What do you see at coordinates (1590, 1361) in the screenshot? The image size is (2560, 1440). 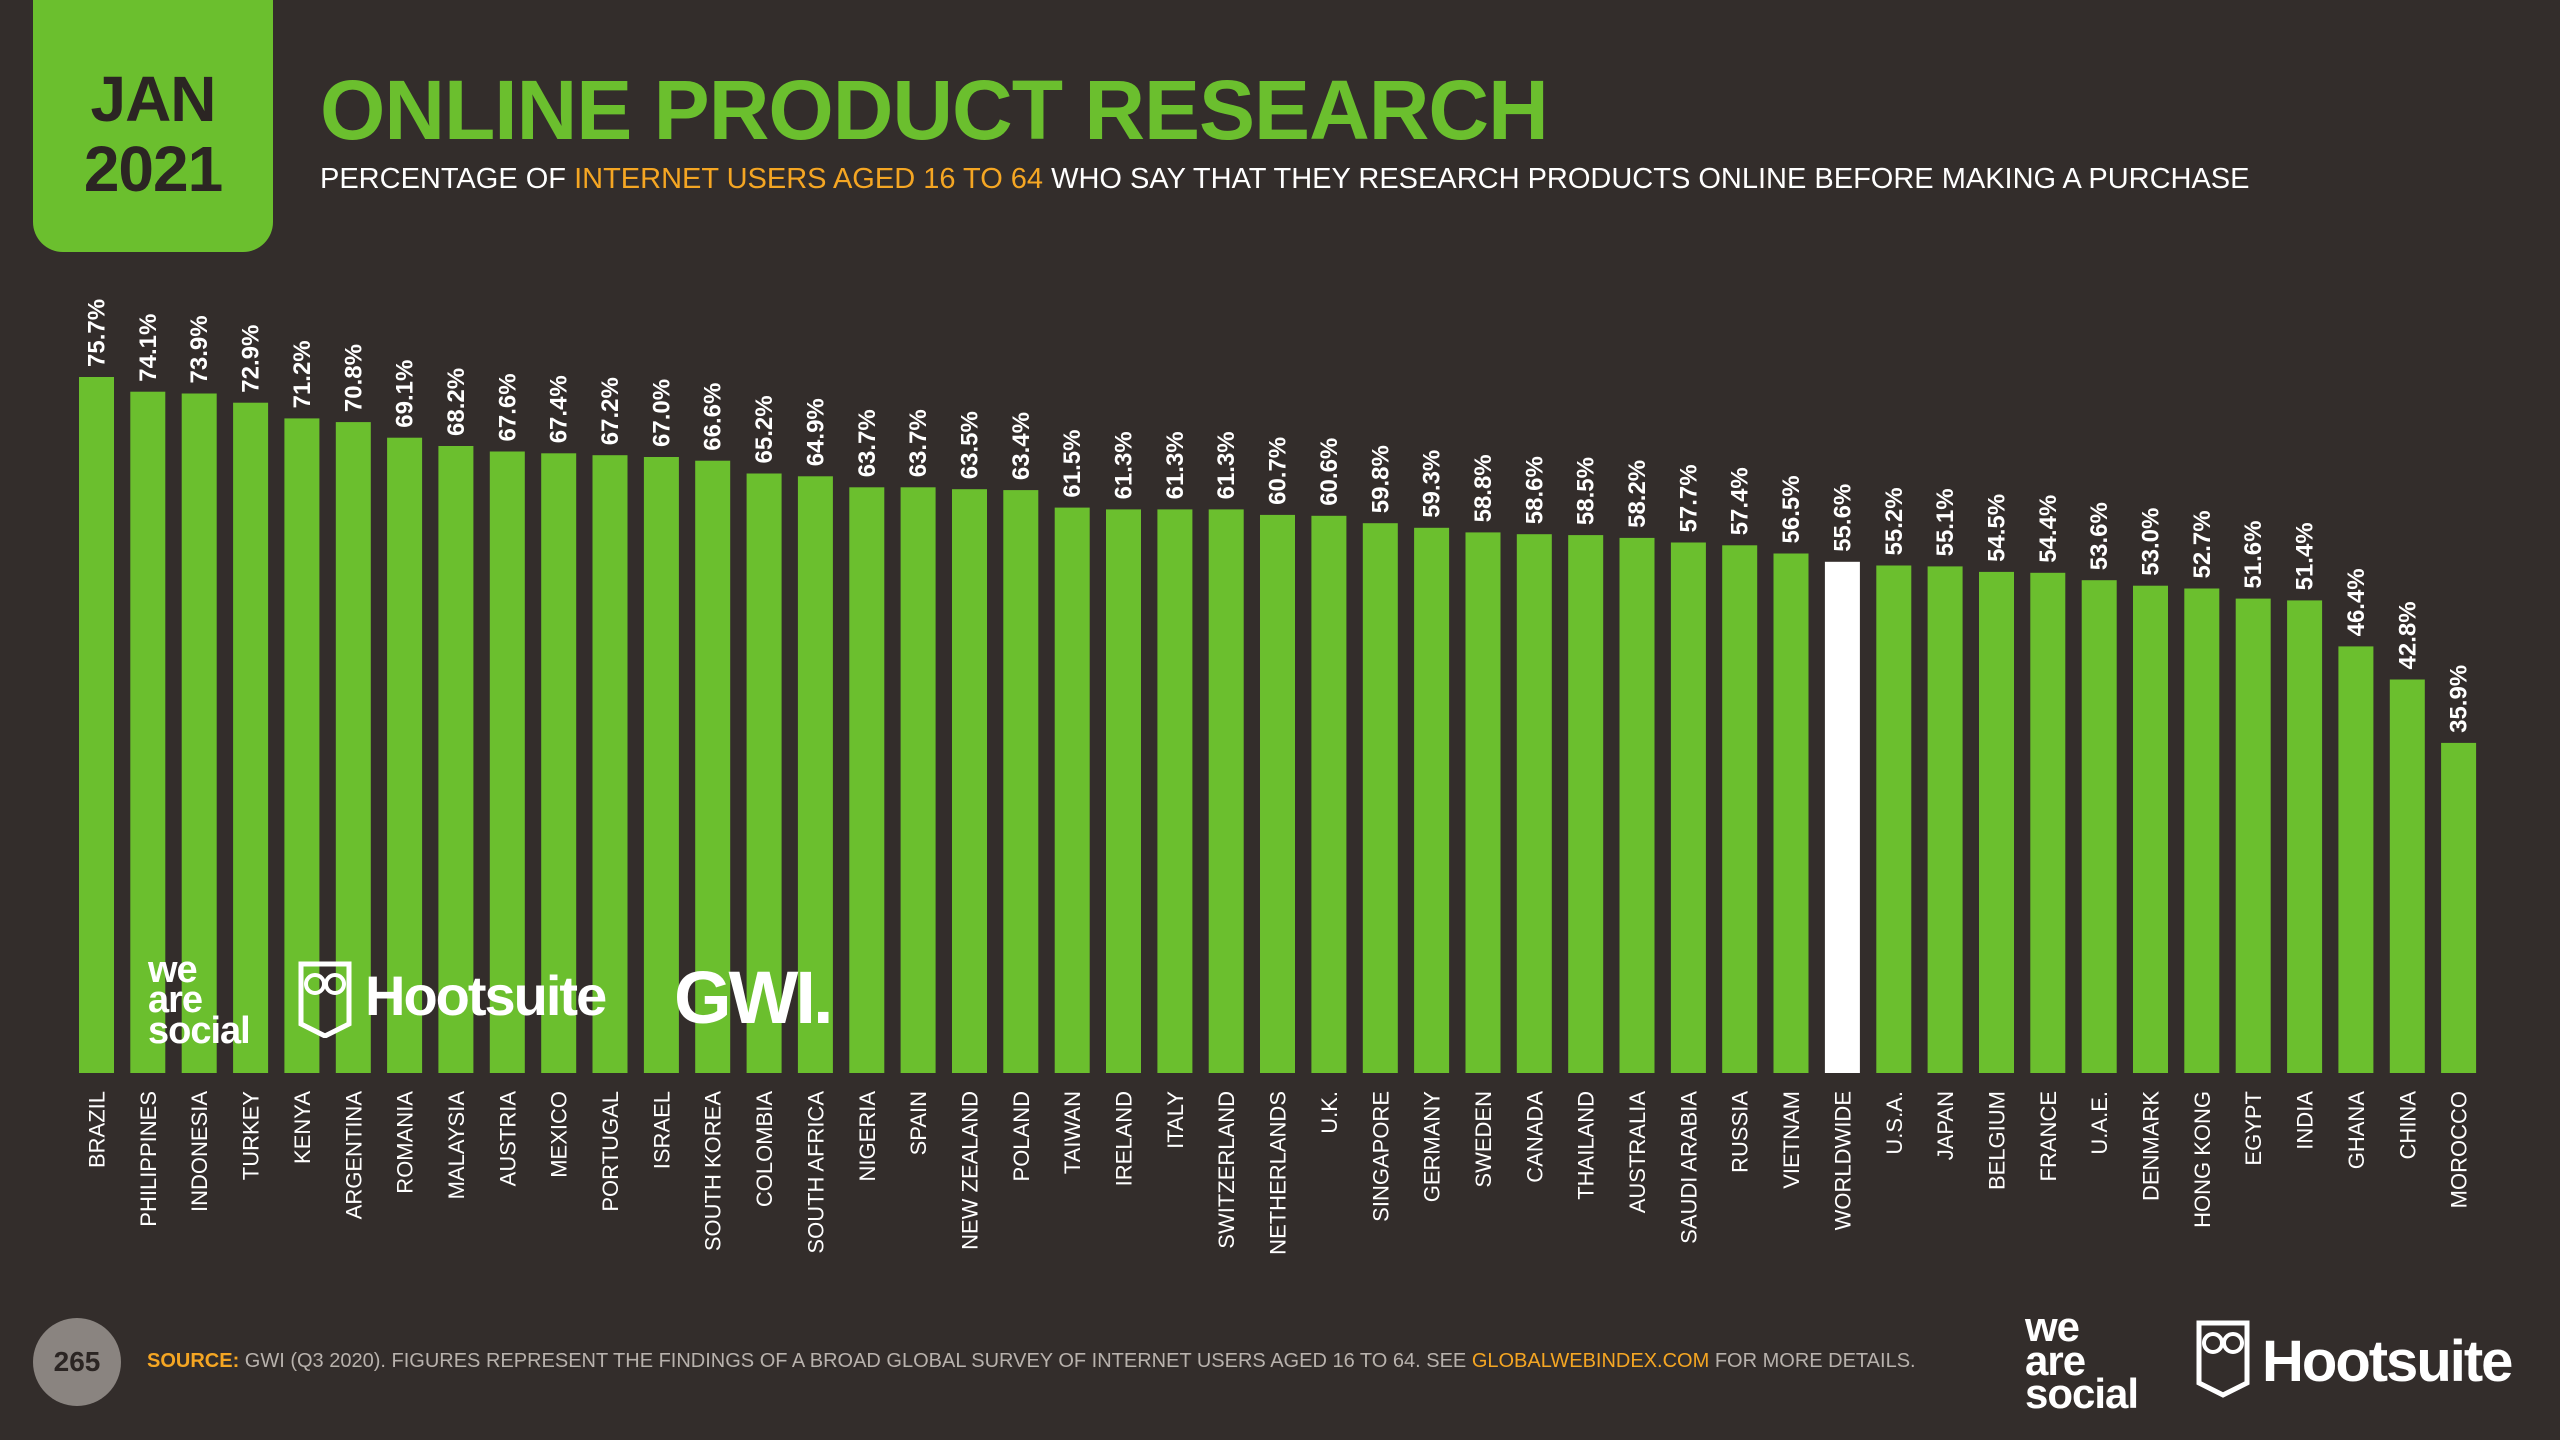 I see `source-link: GLOBALWEBINDEX.COM` at bounding box center [1590, 1361].